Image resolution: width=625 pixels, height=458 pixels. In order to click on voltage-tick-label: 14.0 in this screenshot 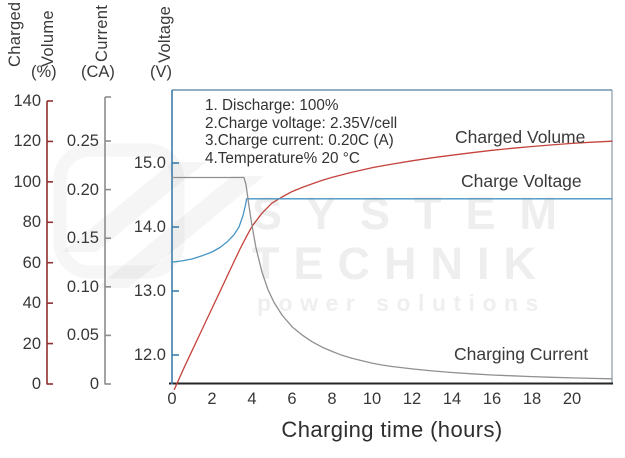, I will do `click(149, 227)`.